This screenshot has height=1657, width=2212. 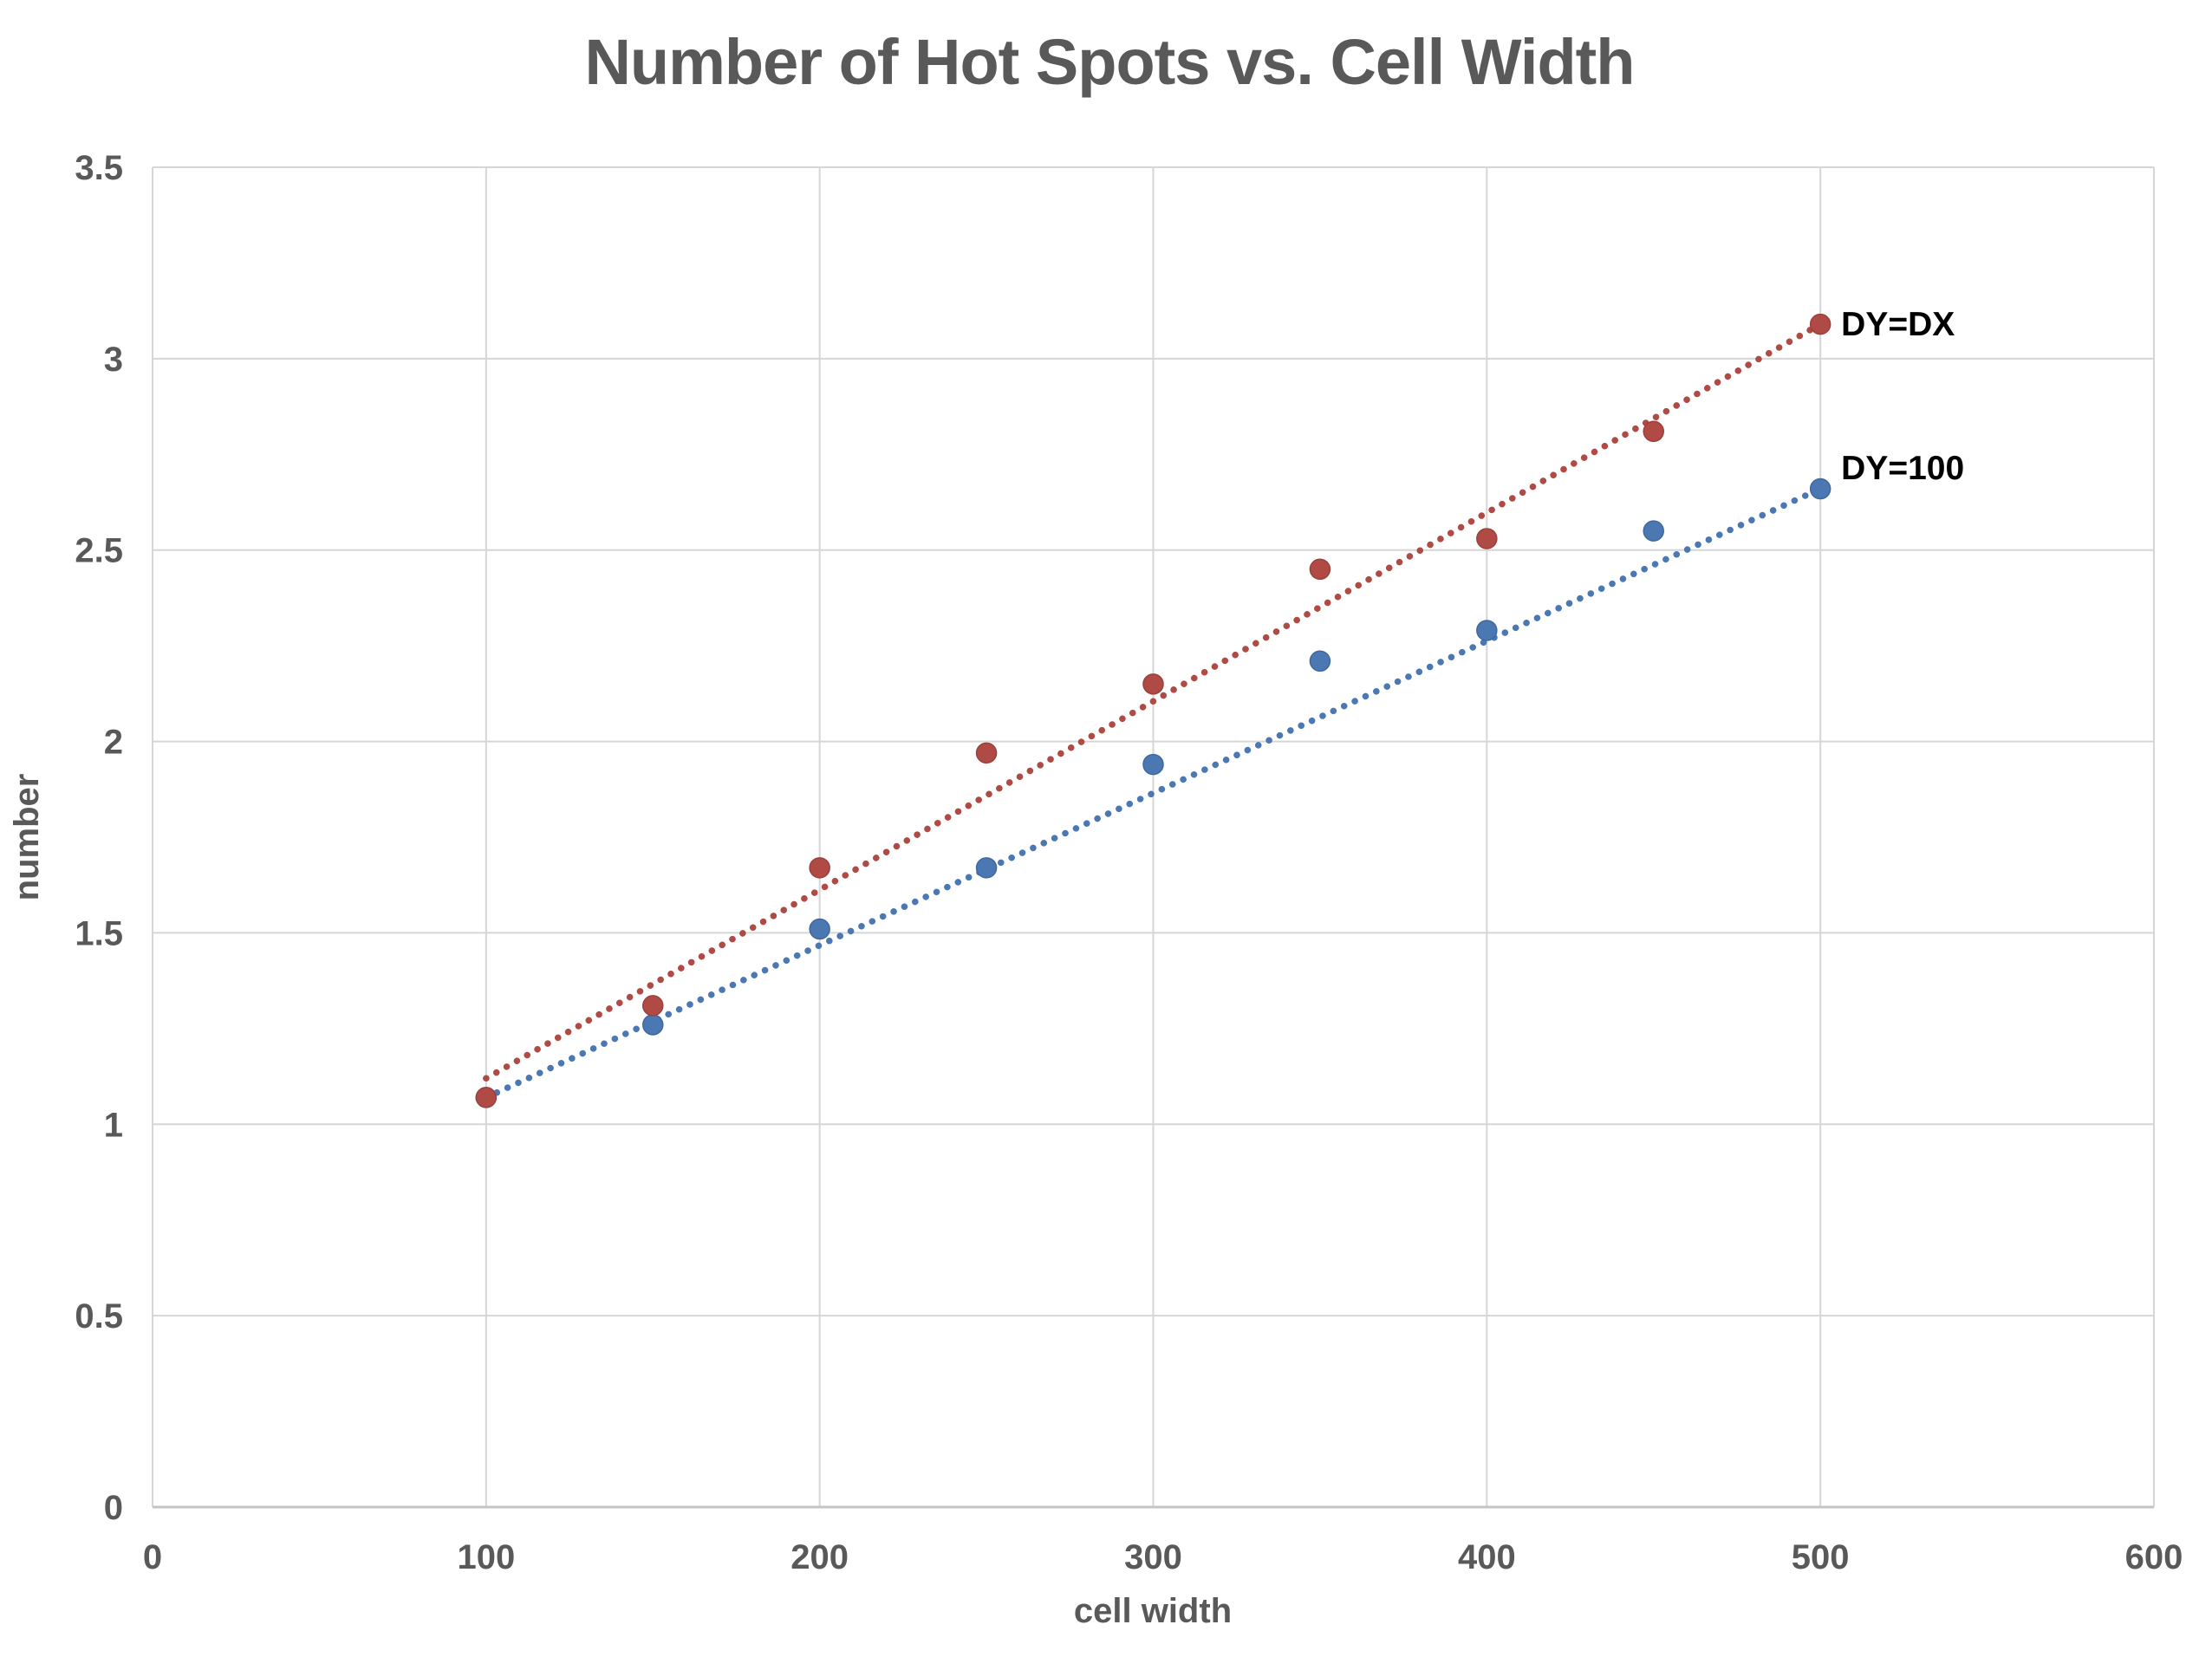 What do you see at coordinates (152, 1557) in the screenshot?
I see `x-tick-label-0: 0` at bounding box center [152, 1557].